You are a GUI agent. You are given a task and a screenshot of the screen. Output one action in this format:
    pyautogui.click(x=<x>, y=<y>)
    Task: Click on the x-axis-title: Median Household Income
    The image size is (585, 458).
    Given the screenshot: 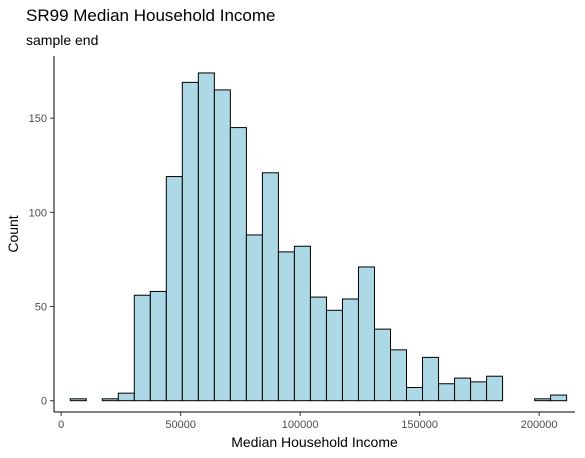 What is the action you would take?
    pyautogui.click(x=314, y=442)
    